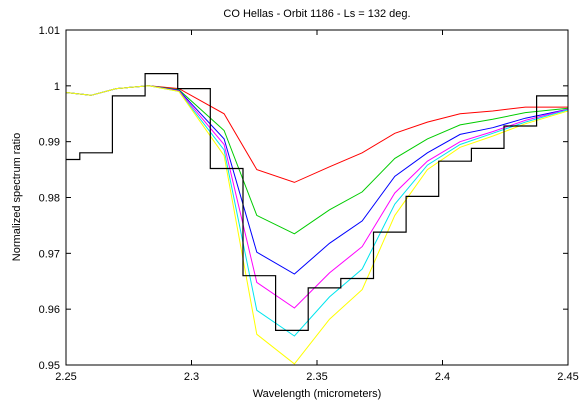 The height and width of the screenshot is (403, 587). What do you see at coordinates (17, 197) in the screenshot?
I see `y-axis-label: Normalized spectrum ratio` at bounding box center [17, 197].